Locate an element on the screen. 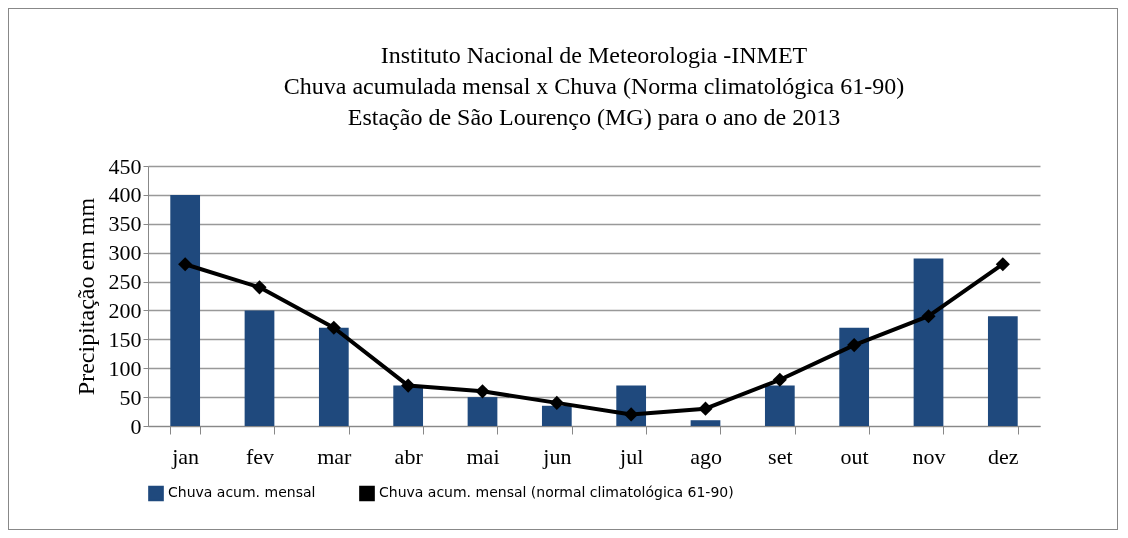 Image resolution: width=1128 pixels, height=538 pixels. y-tick-label: 100 is located at coordinates (125, 368).